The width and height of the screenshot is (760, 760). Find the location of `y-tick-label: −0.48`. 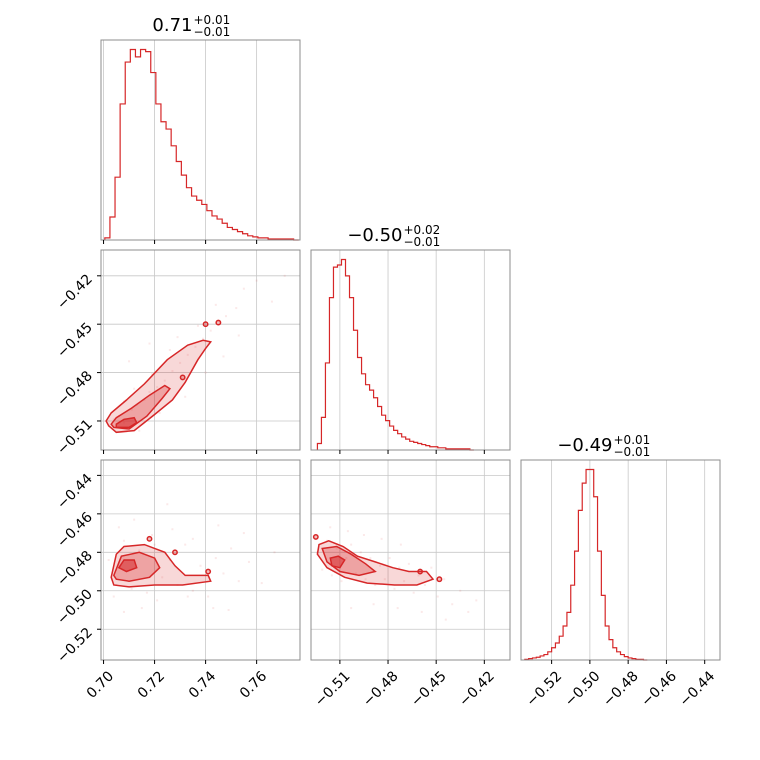

y-tick-label: −0.48 is located at coordinates (75, 569).